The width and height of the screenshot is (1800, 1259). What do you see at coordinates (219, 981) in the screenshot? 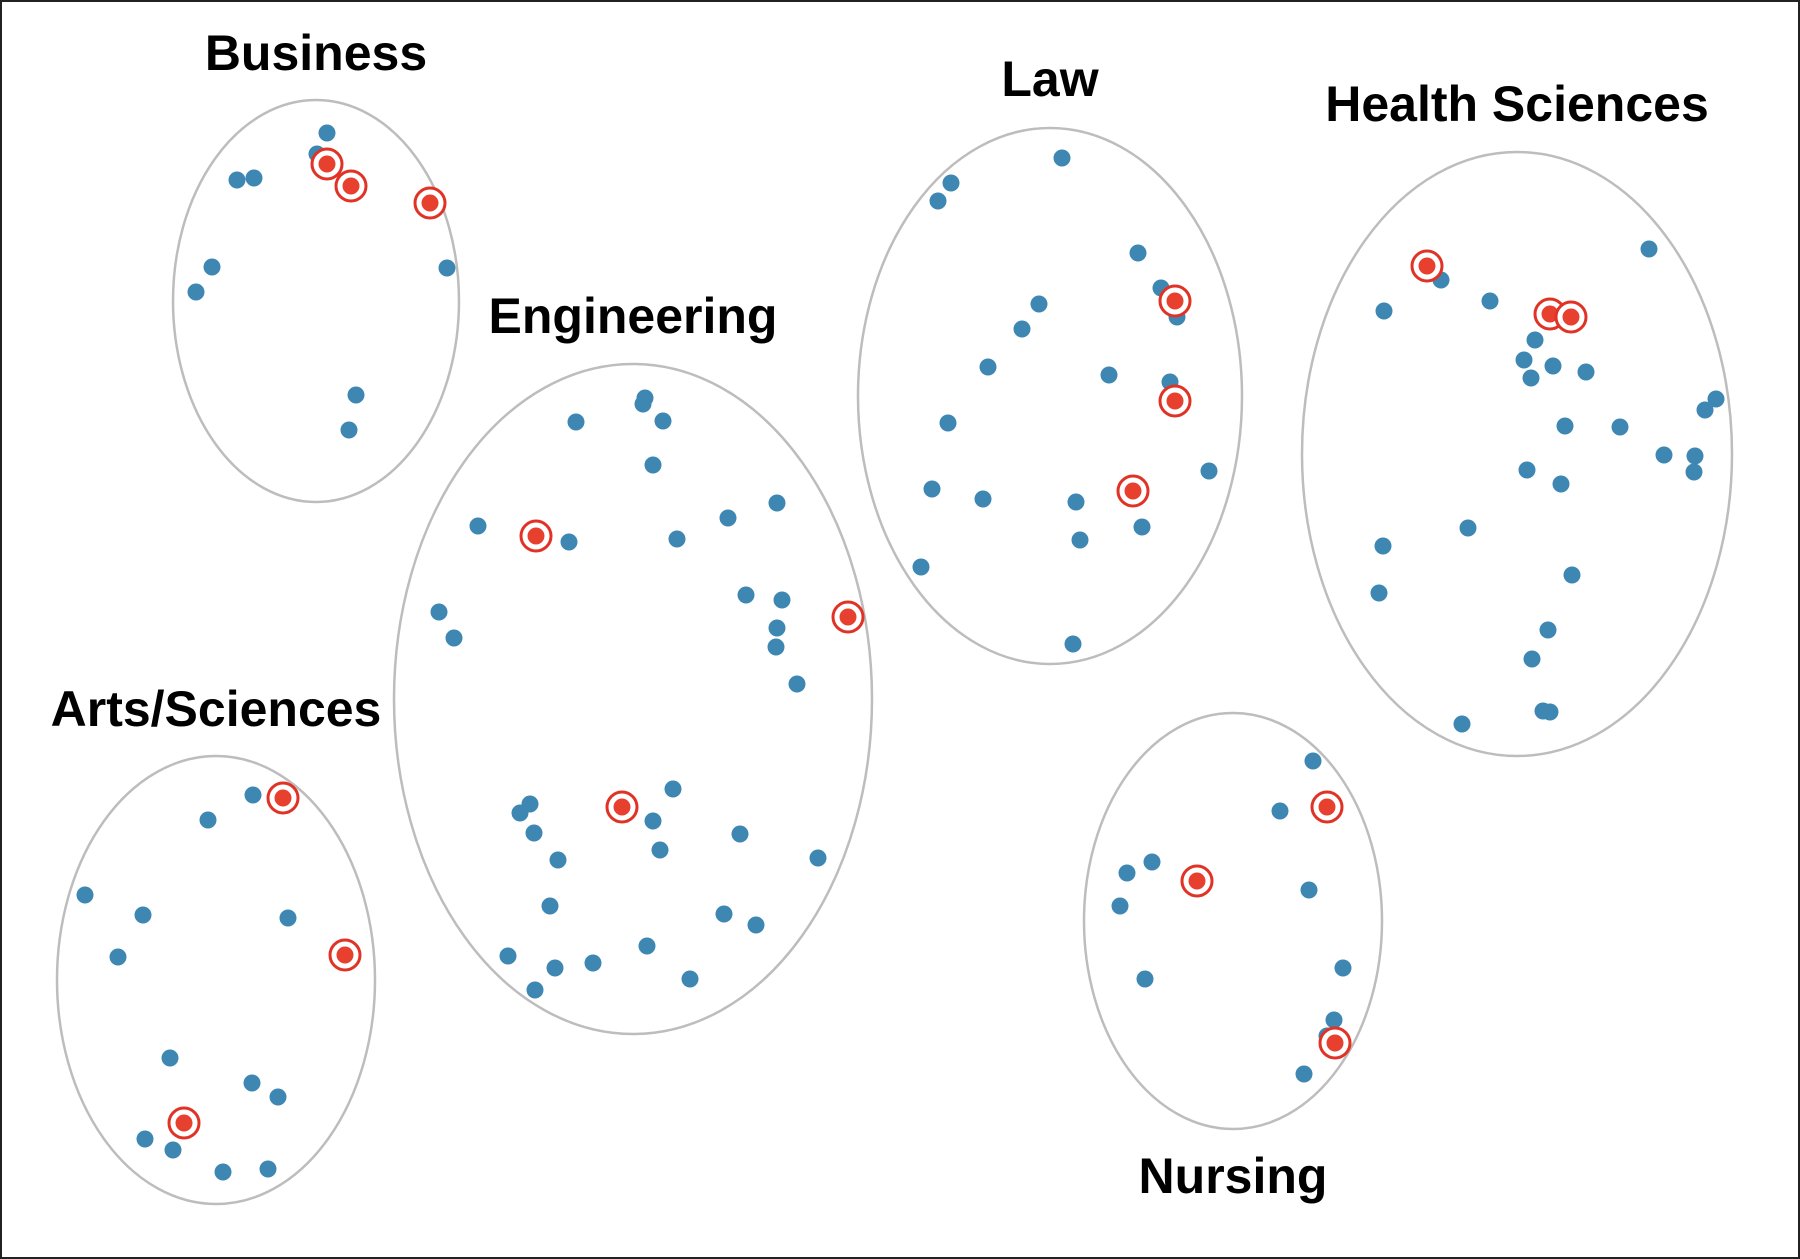
I see `cluster-arts-sciences-points` at bounding box center [219, 981].